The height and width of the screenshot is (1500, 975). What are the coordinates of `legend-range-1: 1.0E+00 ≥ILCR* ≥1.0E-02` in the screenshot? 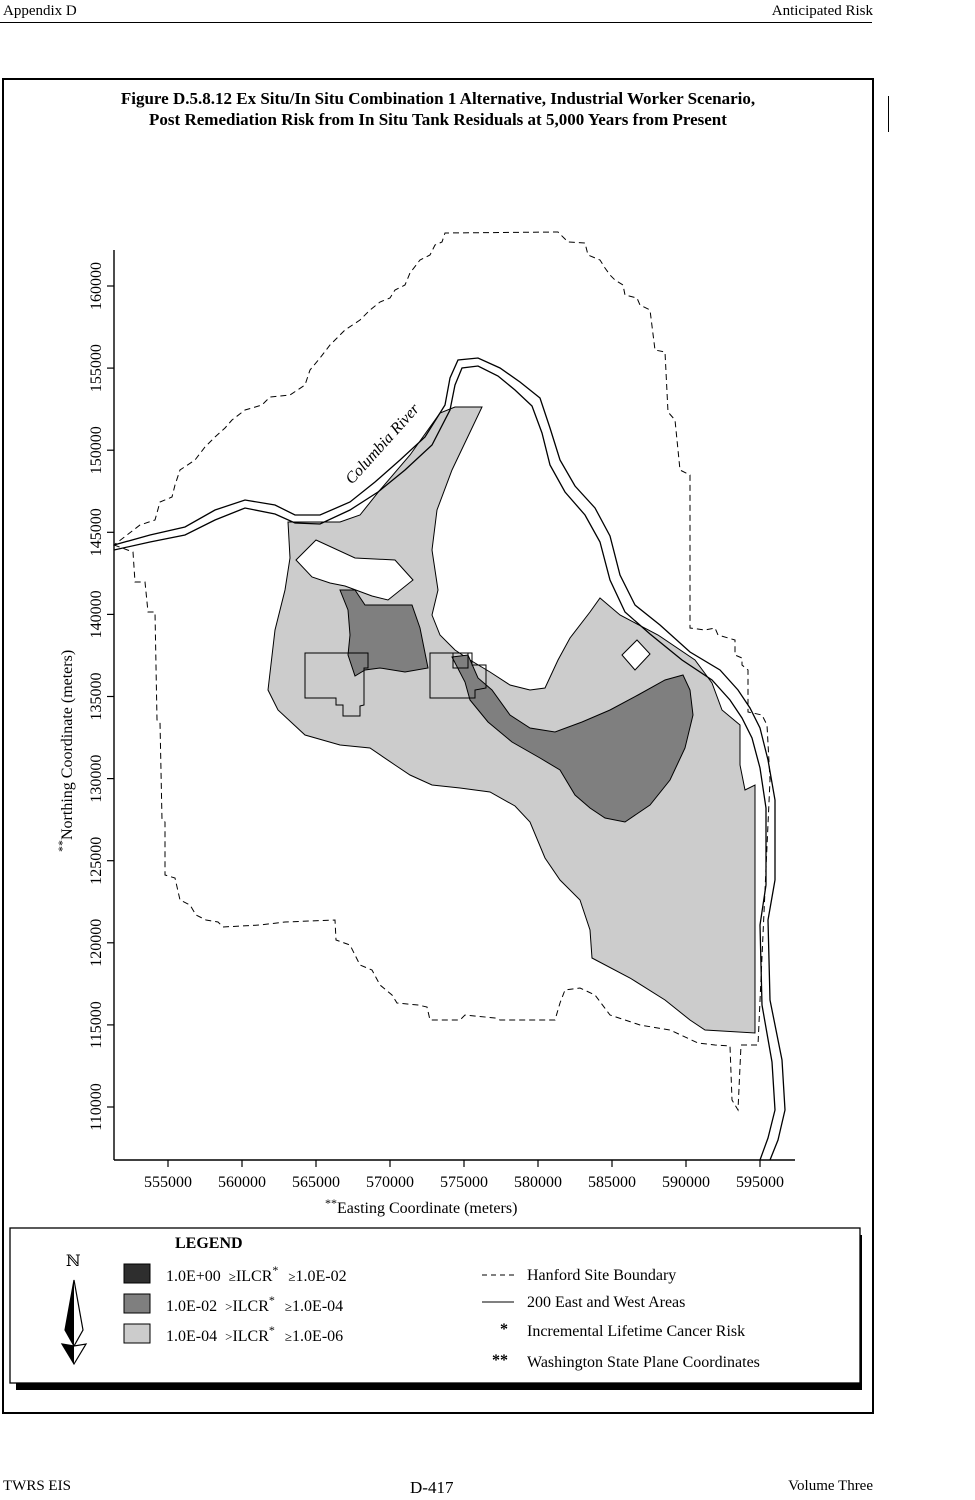 It's located at (256, 1274).